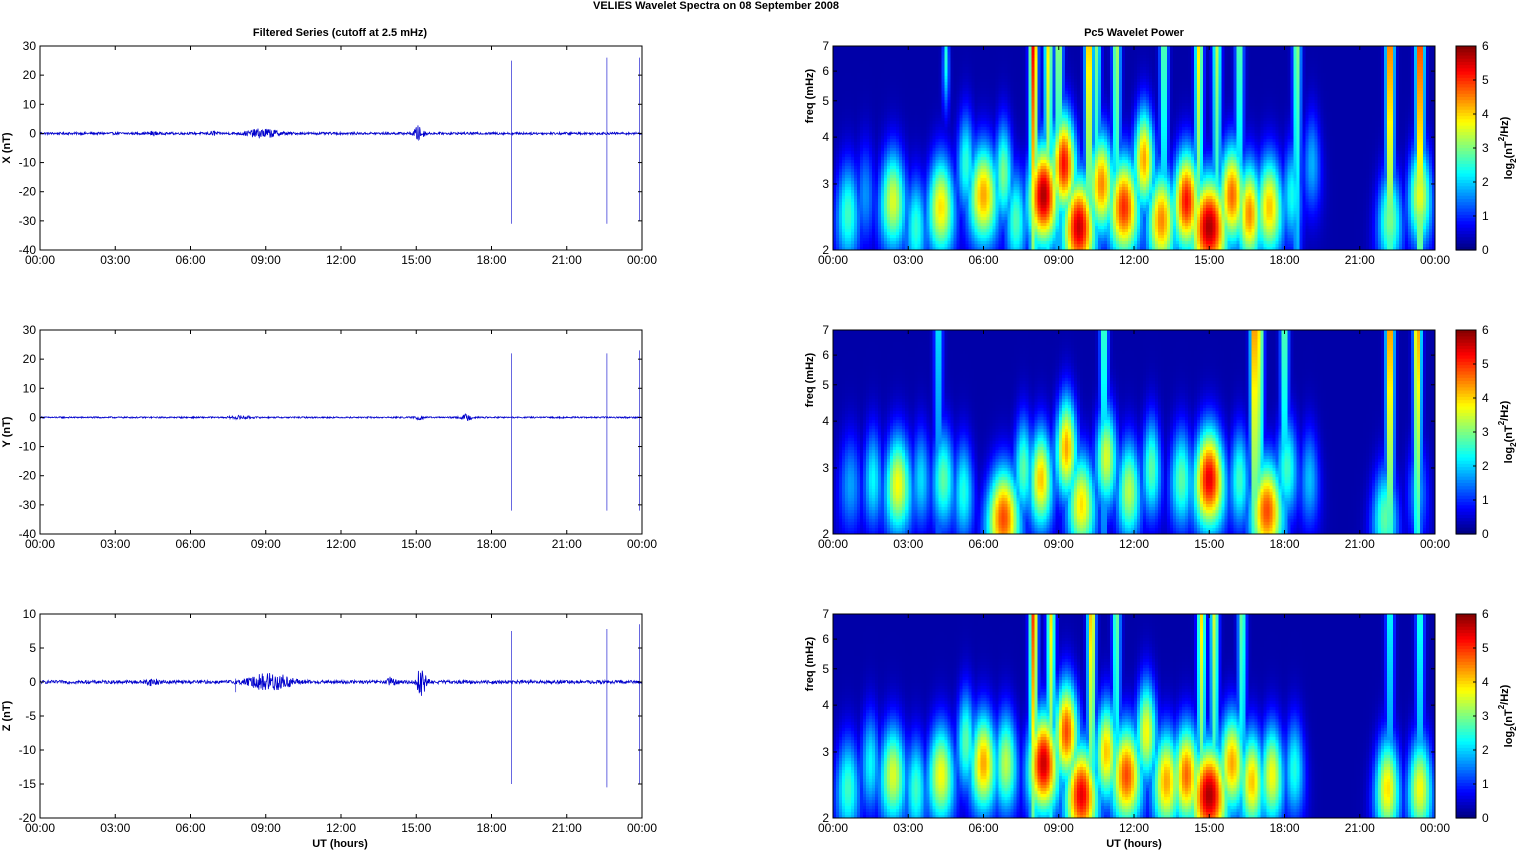 The height and width of the screenshot is (851, 1518). Describe the element at coordinates (1134, 844) in the screenshot. I see `x-axis-label-right: UT (hours)` at that location.